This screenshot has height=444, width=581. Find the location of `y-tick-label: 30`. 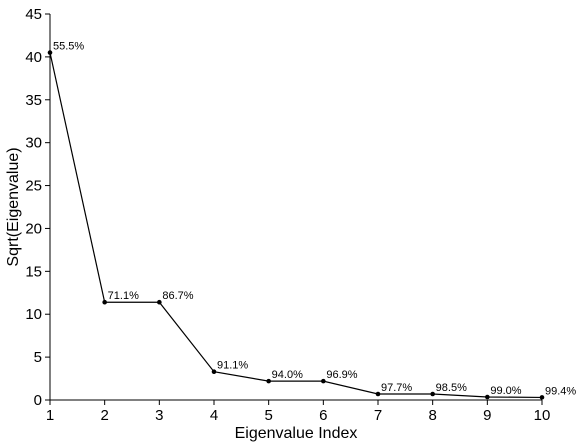

y-tick-label: 30 is located at coordinates (33, 143).